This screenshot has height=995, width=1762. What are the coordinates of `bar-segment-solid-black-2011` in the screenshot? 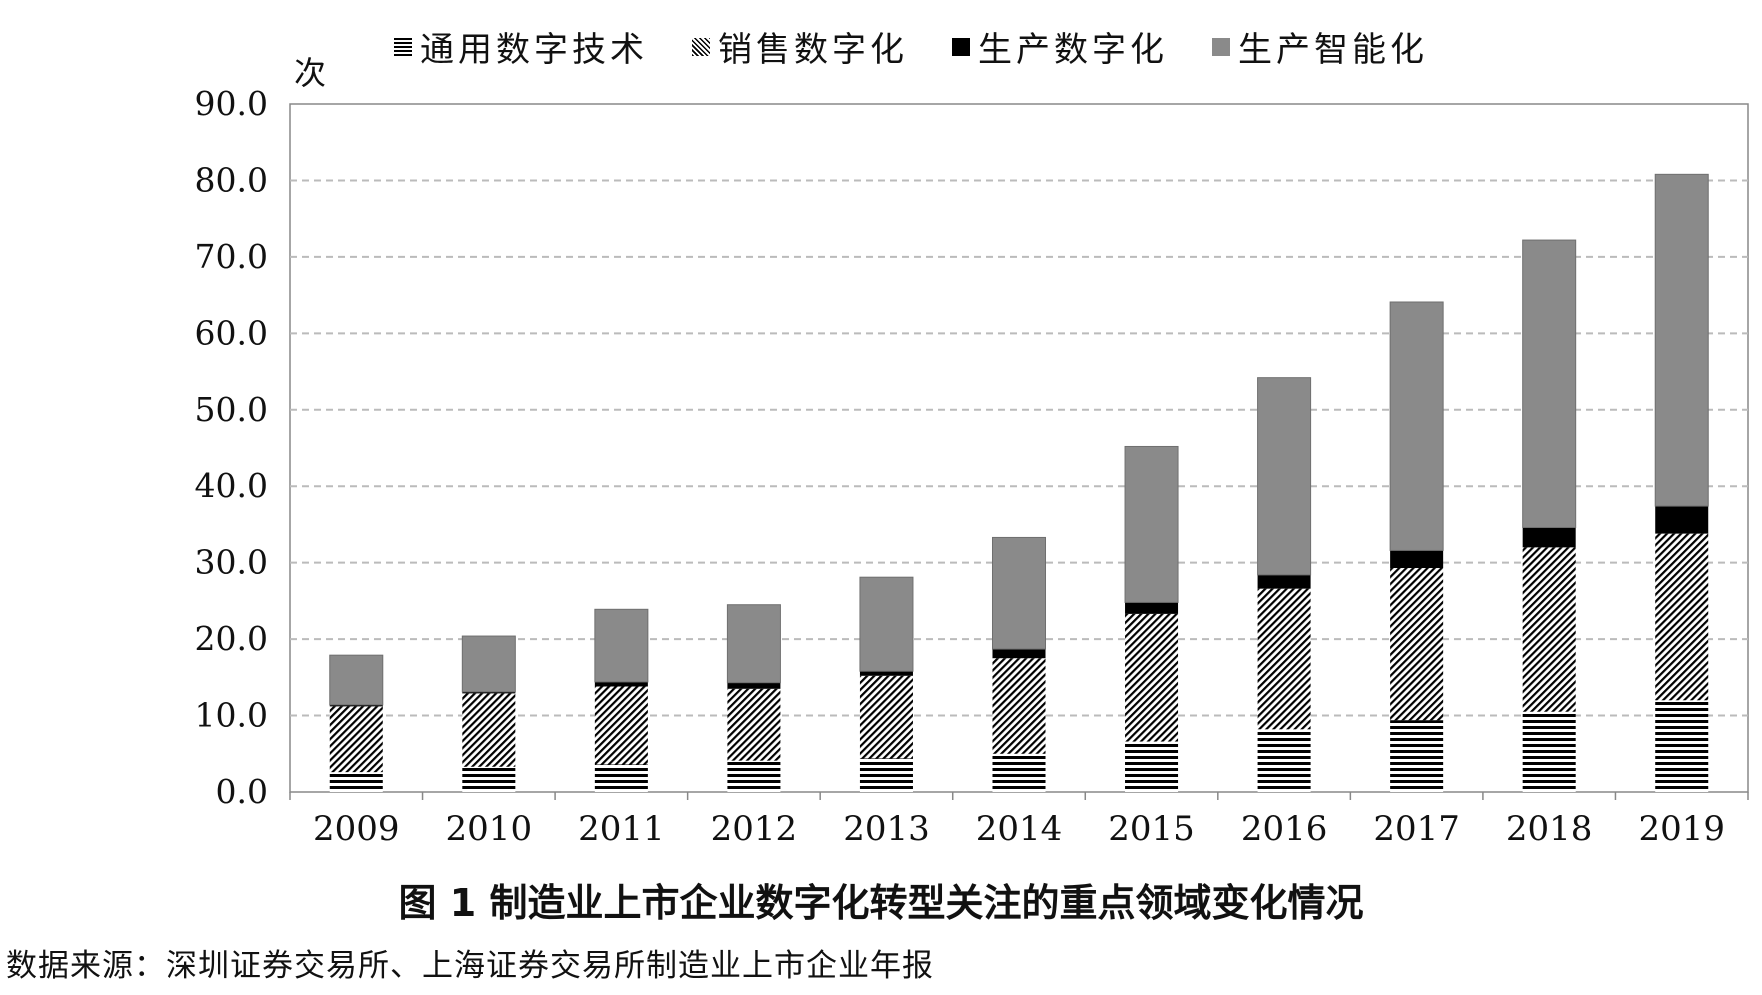 It's located at (621, 684).